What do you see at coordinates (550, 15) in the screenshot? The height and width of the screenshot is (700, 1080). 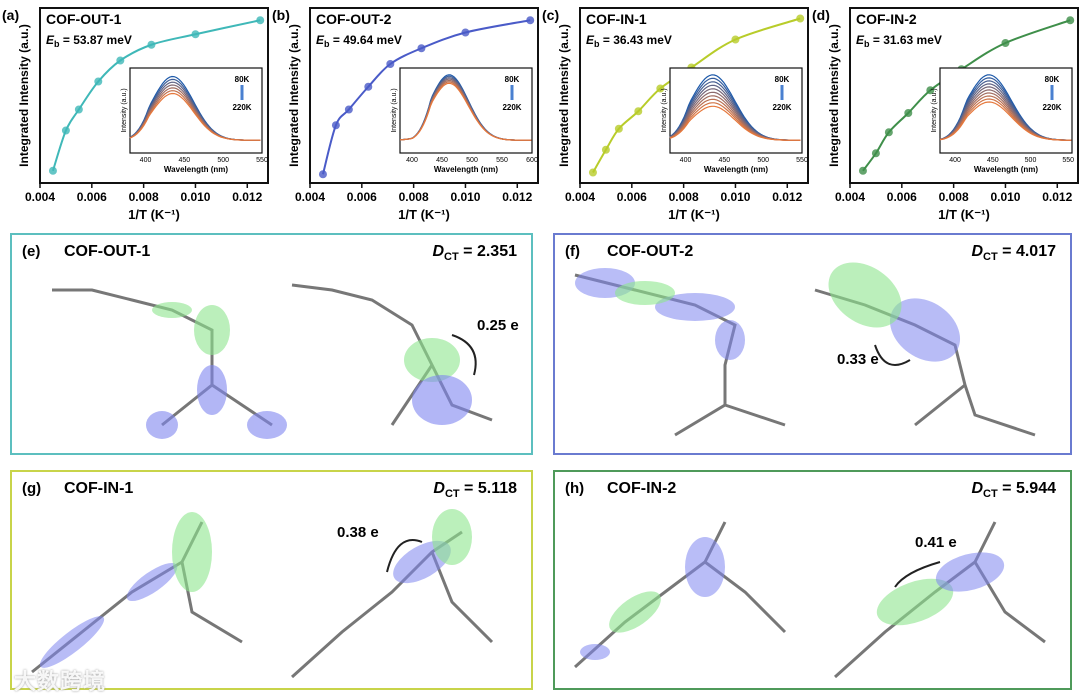 I see `panel-label: (c)` at bounding box center [550, 15].